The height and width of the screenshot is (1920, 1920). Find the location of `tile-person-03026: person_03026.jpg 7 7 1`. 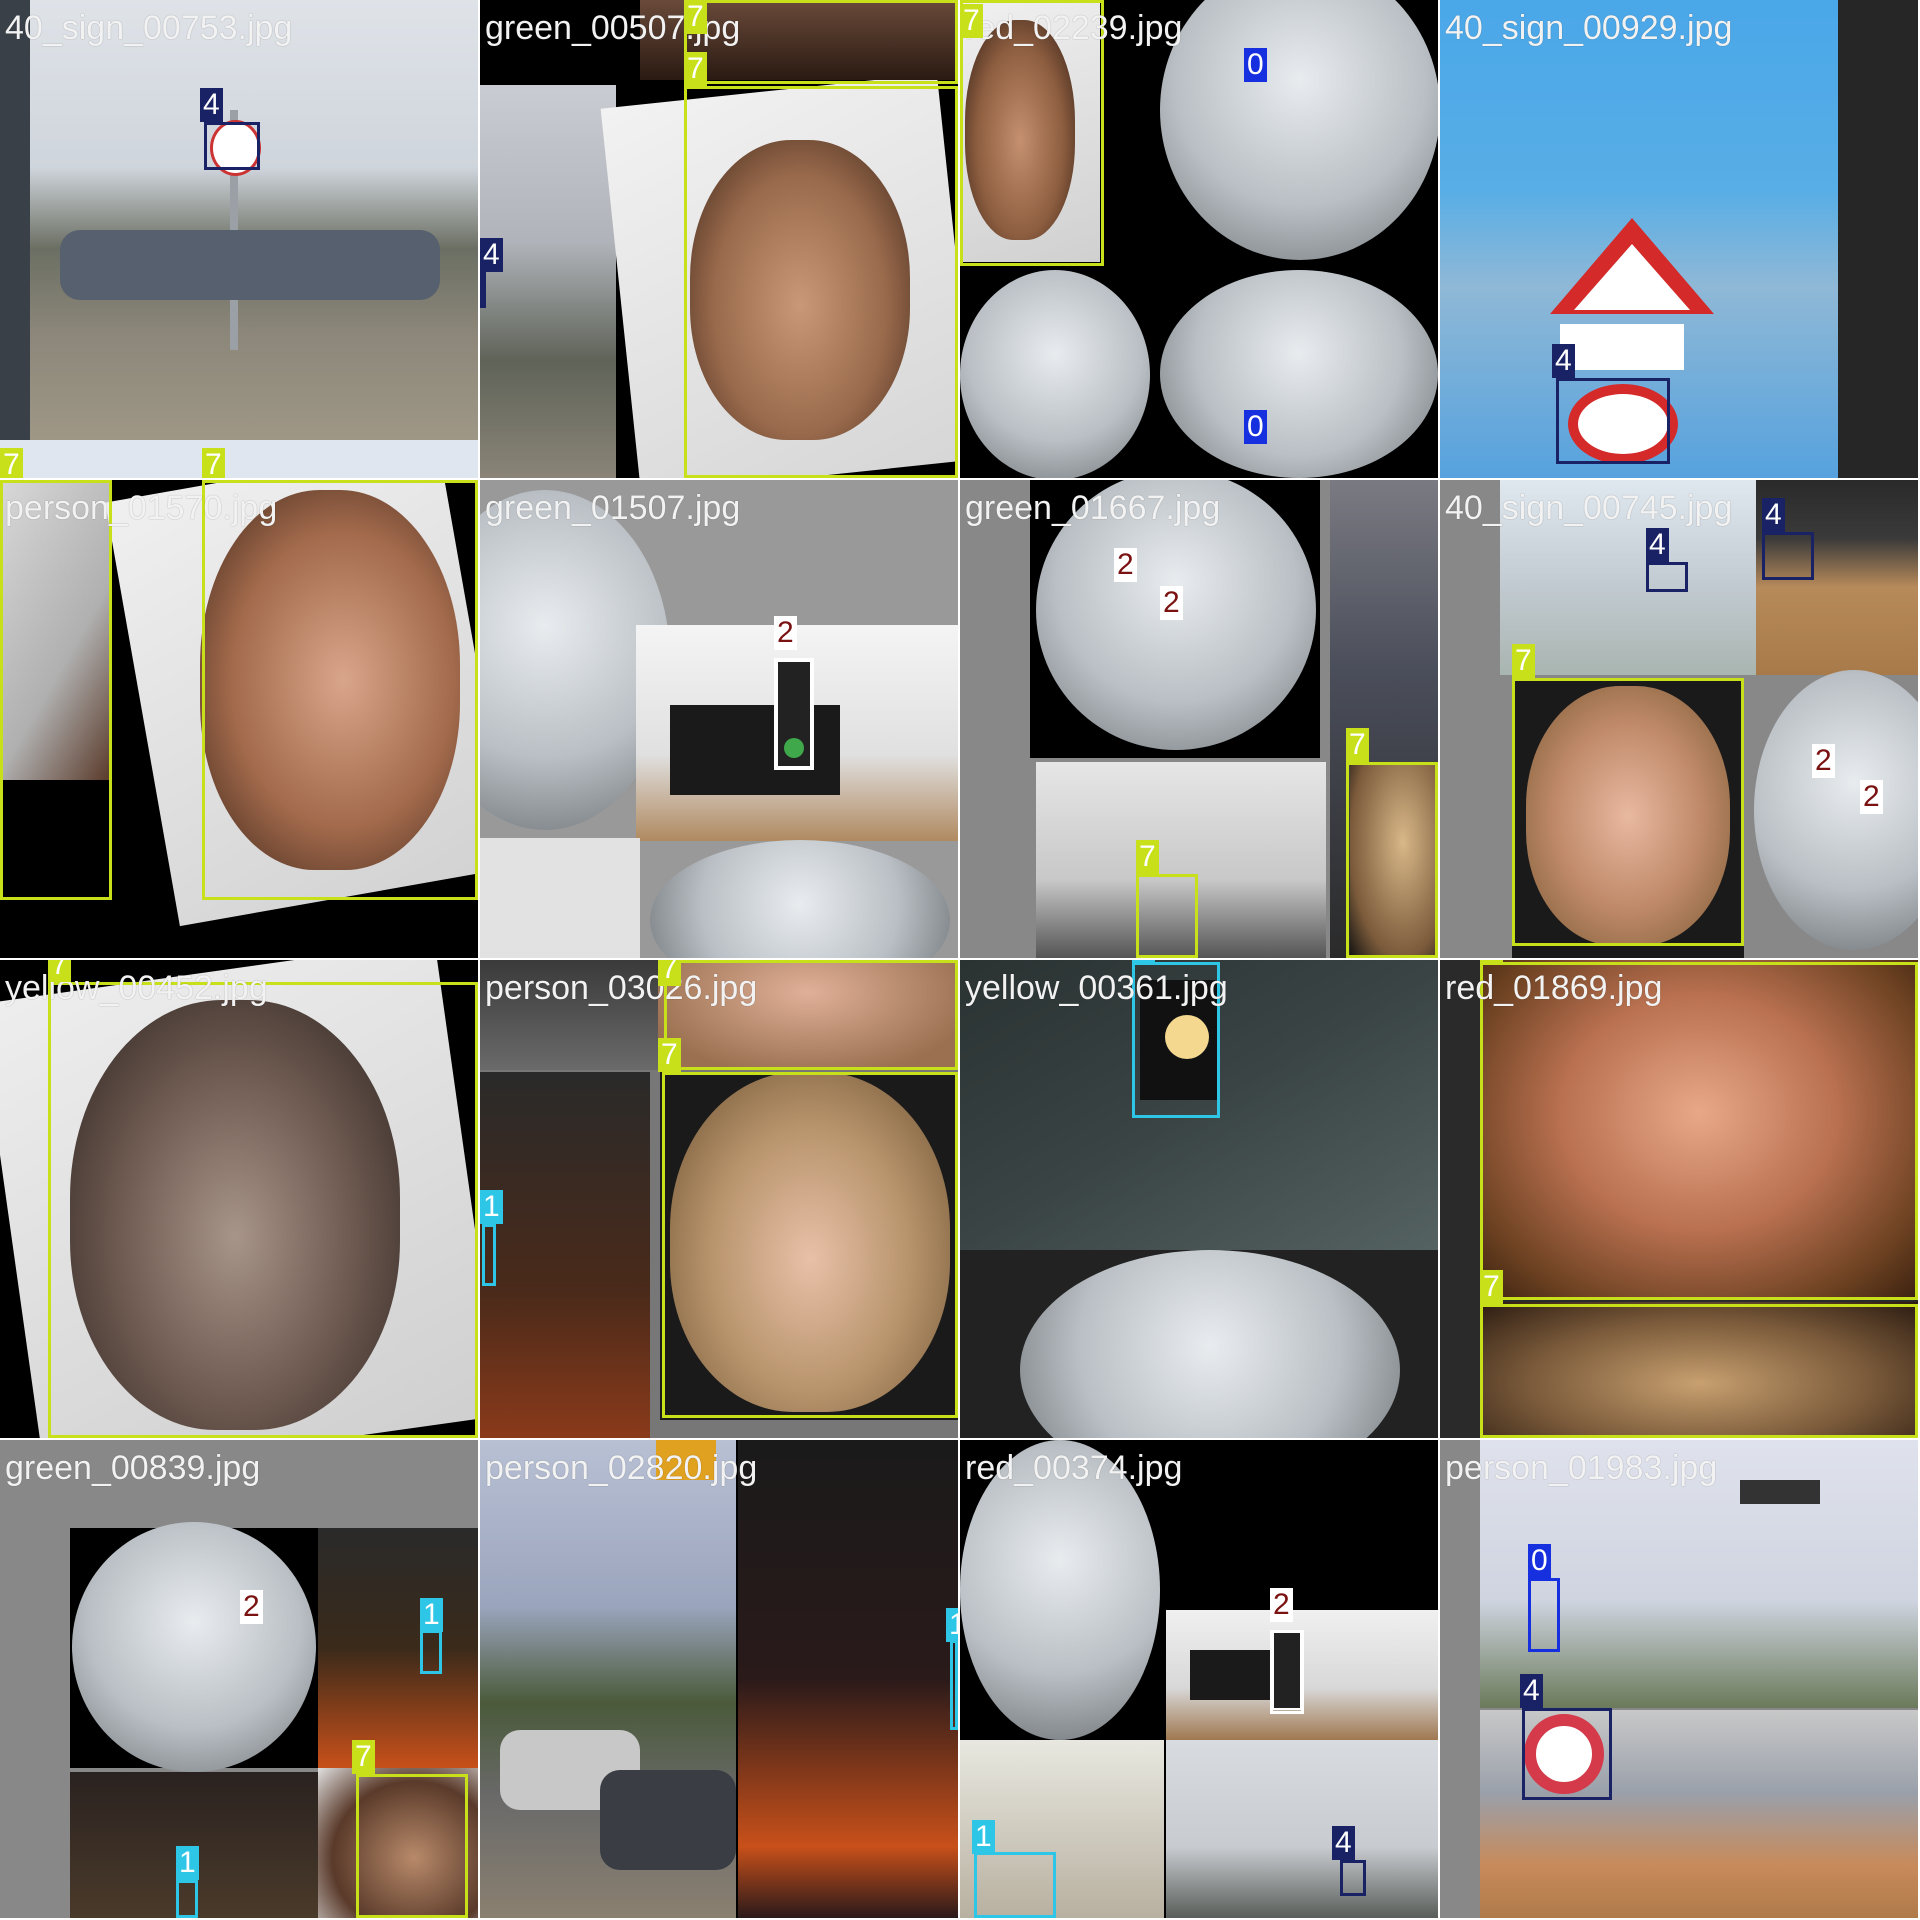

tile-person-03026: person_03026.jpg 7 7 1 is located at coordinates (719, 1199).